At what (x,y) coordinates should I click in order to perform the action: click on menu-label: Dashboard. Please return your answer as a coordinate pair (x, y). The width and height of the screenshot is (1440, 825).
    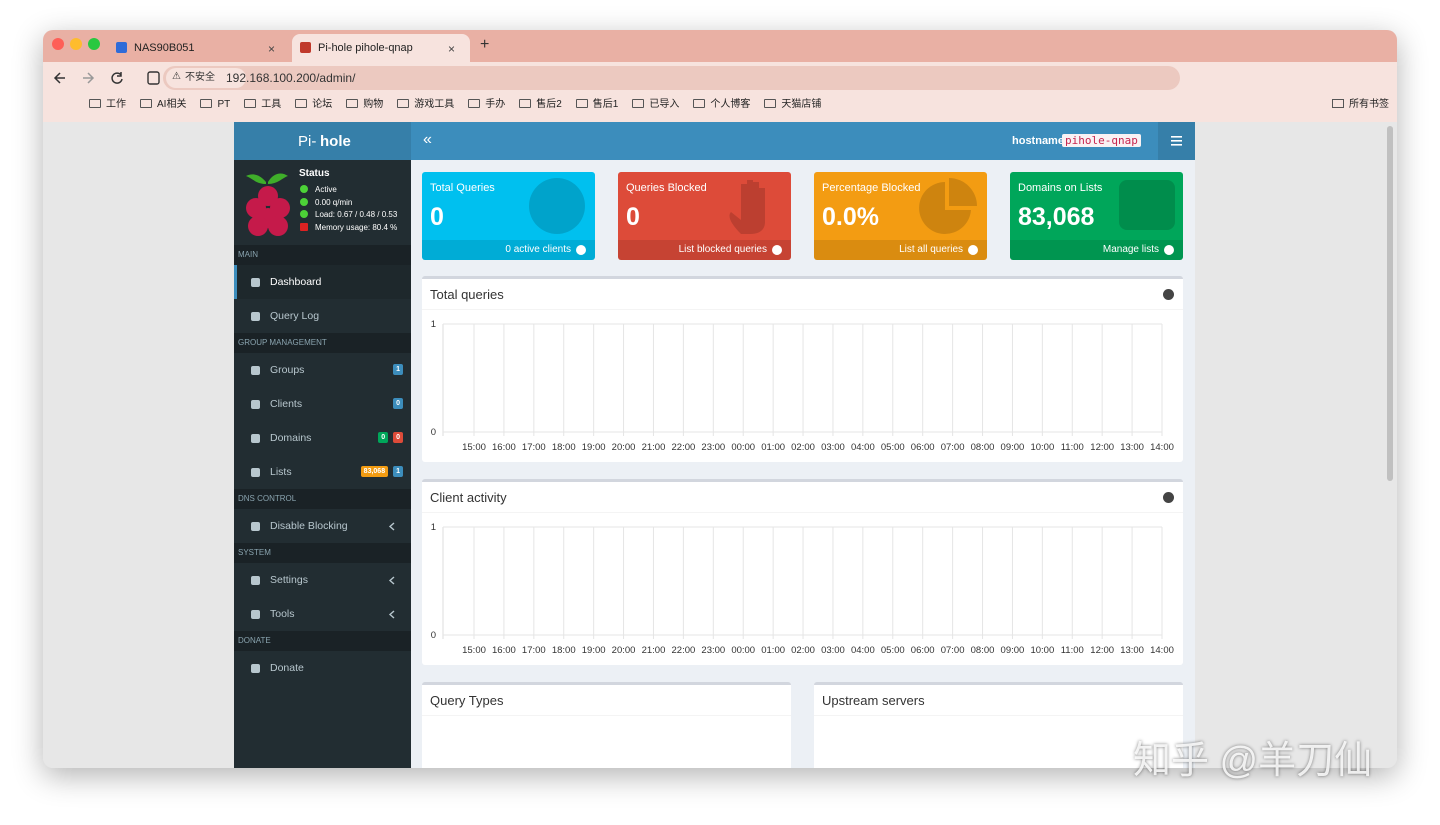
    Looking at the image, I should click on (296, 282).